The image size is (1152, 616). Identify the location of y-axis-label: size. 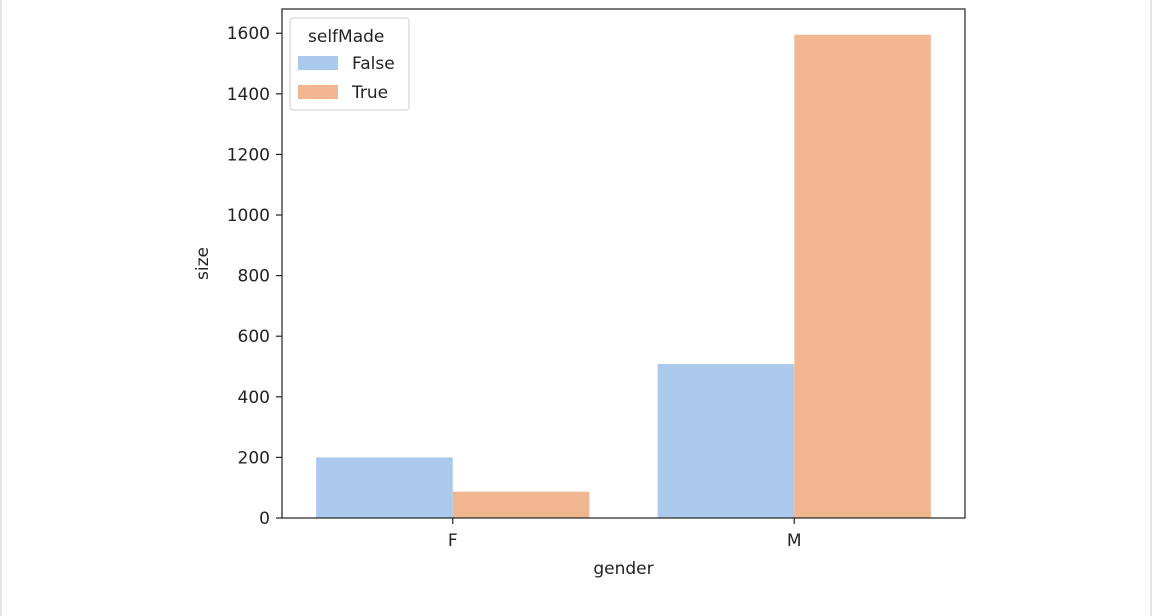
(203, 263).